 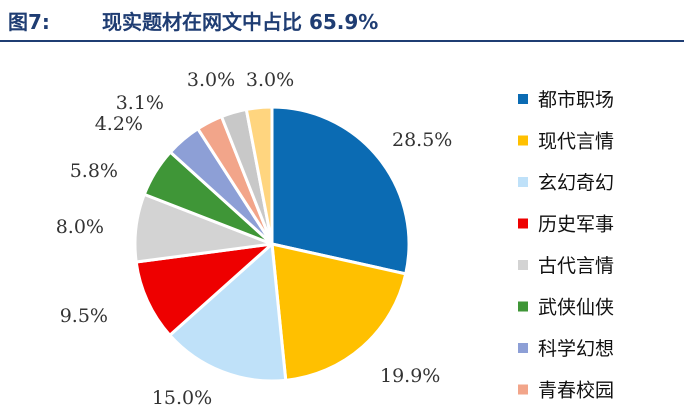 I want to click on figure-label: 图7:, so click(x=29, y=22).